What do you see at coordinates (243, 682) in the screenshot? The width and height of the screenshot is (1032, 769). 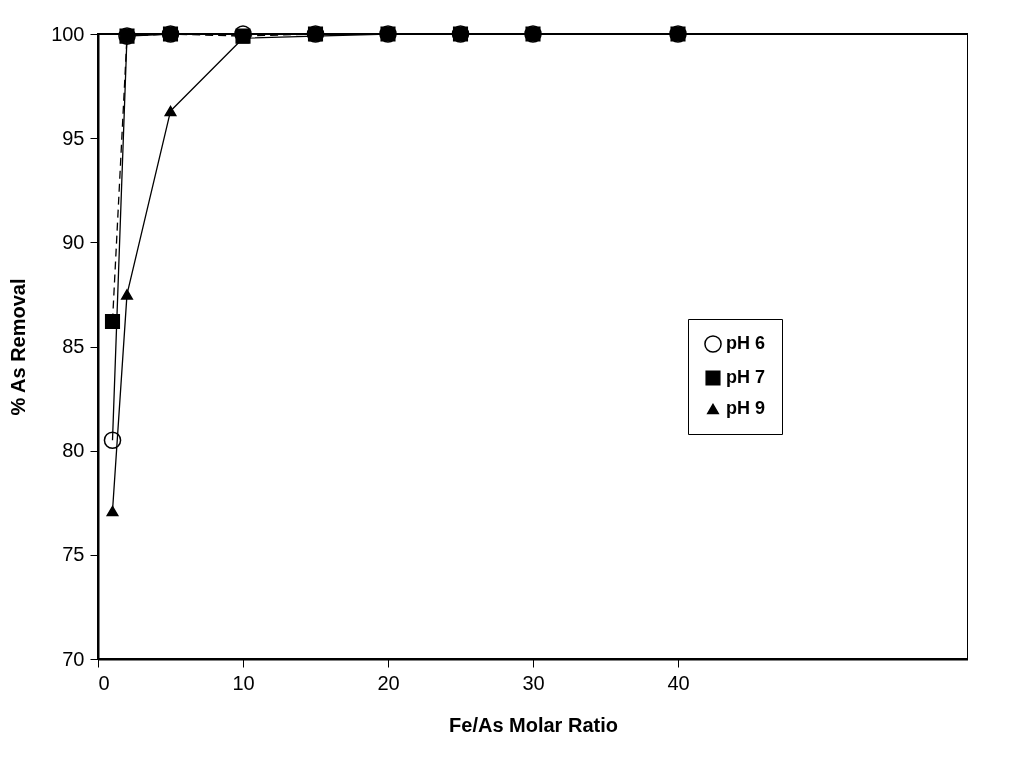 I see `x-tick-label: 10` at bounding box center [243, 682].